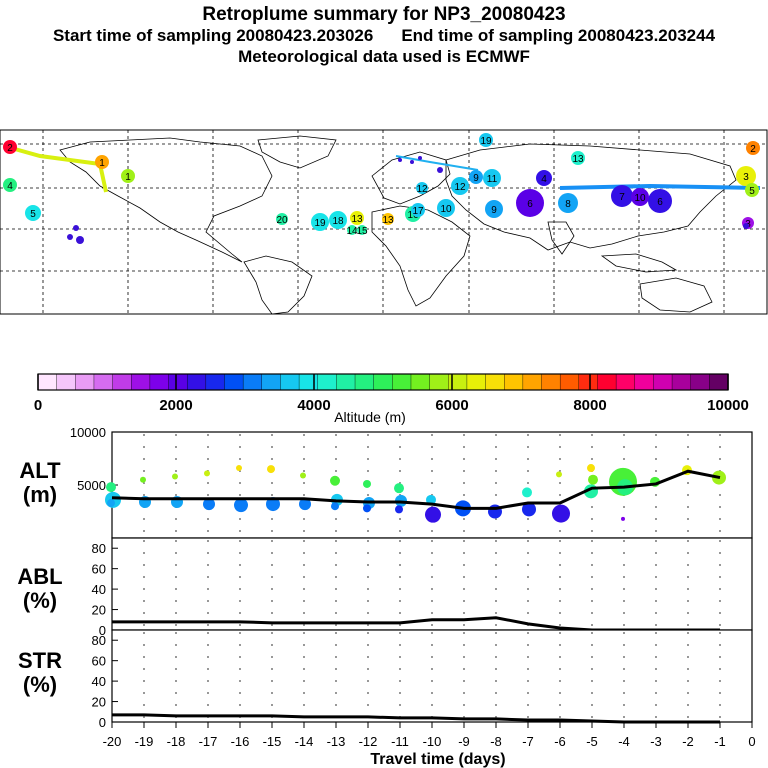 This screenshot has width=768, height=768. What do you see at coordinates (391, 399) in the screenshot?
I see `colorbar: 0 2000 4000 6000 8000 10000 Altitude (m)` at bounding box center [391, 399].